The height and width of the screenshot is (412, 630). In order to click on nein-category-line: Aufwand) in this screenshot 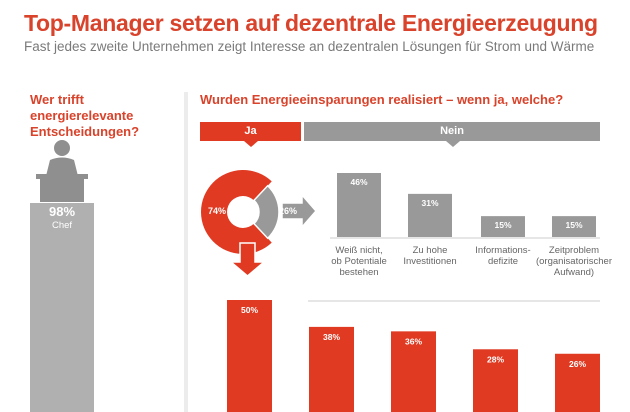, I will do `click(574, 272)`.